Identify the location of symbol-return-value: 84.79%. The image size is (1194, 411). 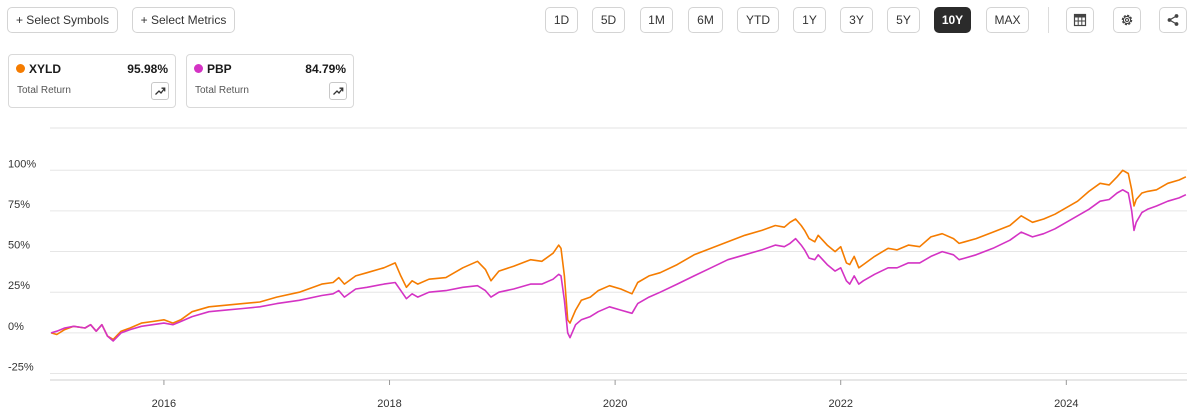
(325, 69).